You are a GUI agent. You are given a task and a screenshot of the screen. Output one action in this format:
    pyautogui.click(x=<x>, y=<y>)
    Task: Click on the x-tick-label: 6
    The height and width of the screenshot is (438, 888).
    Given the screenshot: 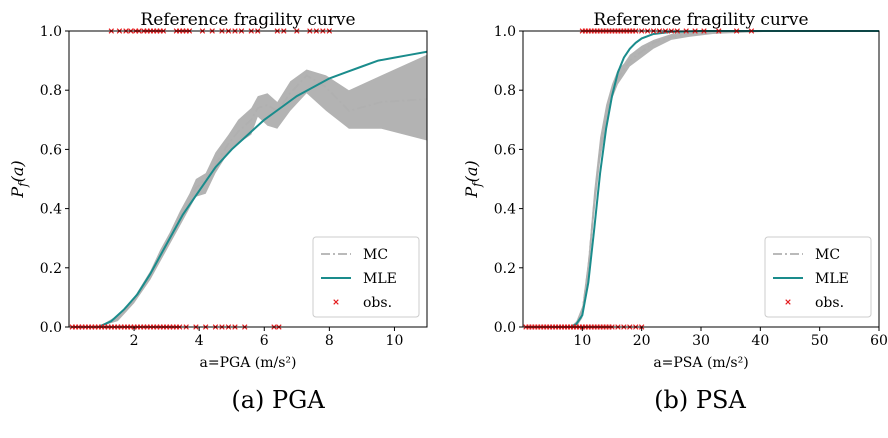 What is the action you would take?
    pyautogui.click(x=264, y=341)
    